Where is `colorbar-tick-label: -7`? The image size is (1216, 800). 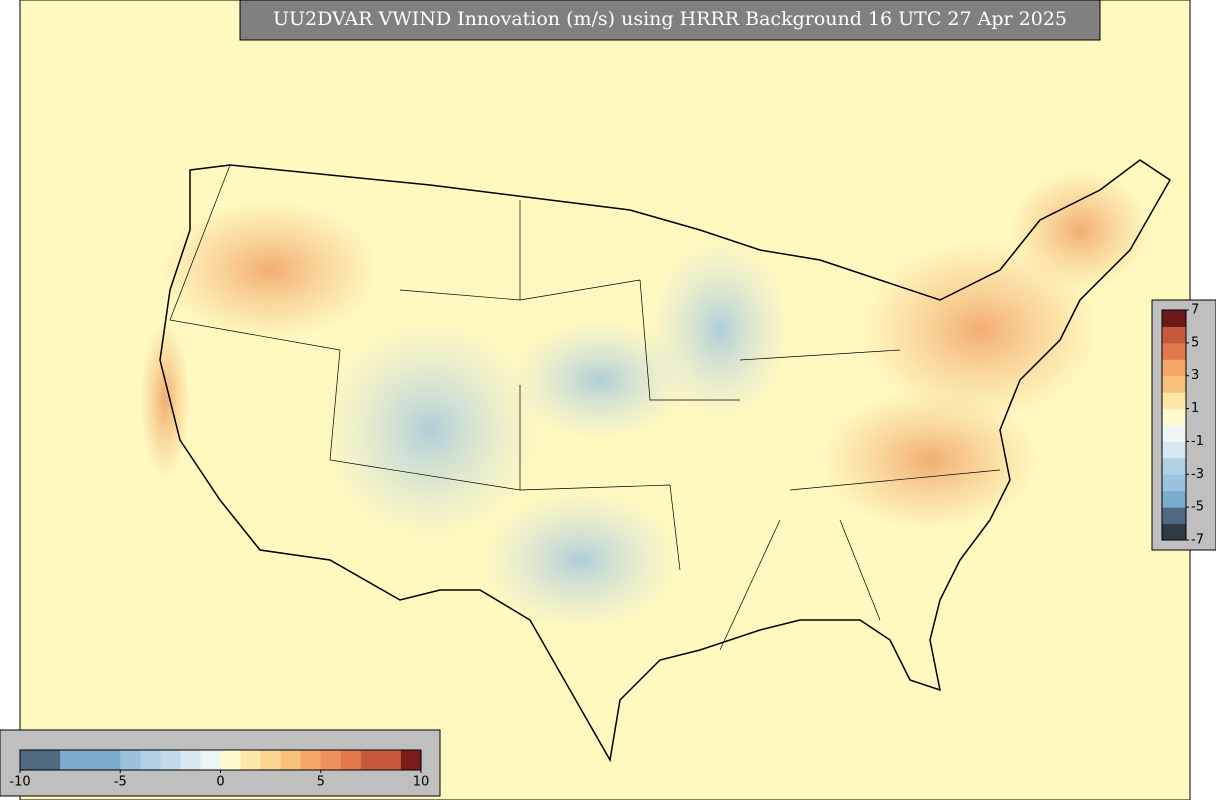
colorbar-tick-label: -7 is located at coordinates (1197, 540).